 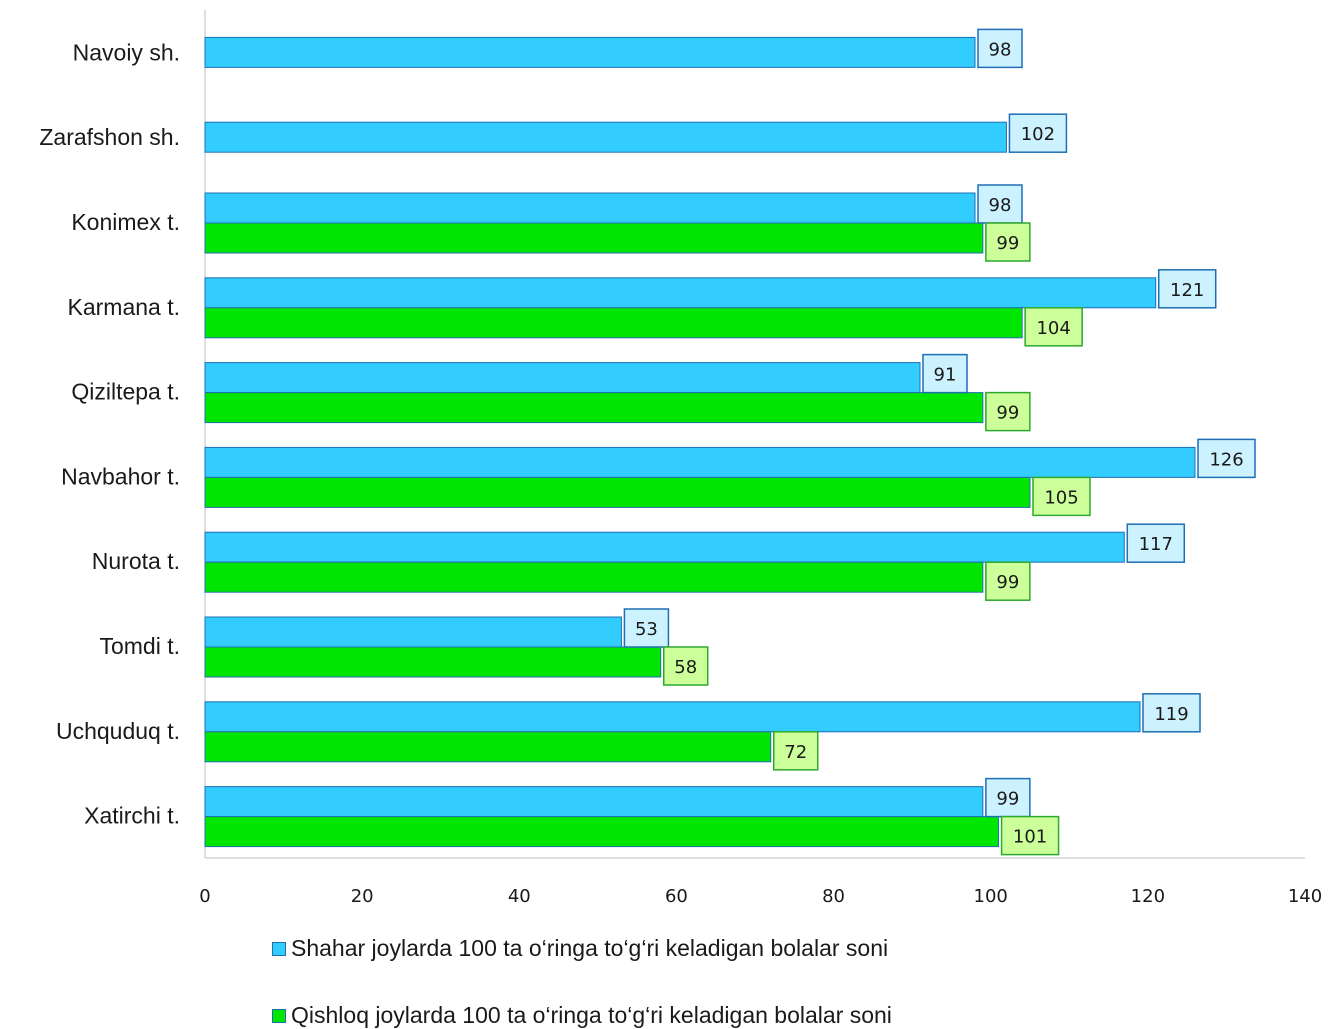 I want to click on x-tick-label: 20, so click(x=362, y=896).